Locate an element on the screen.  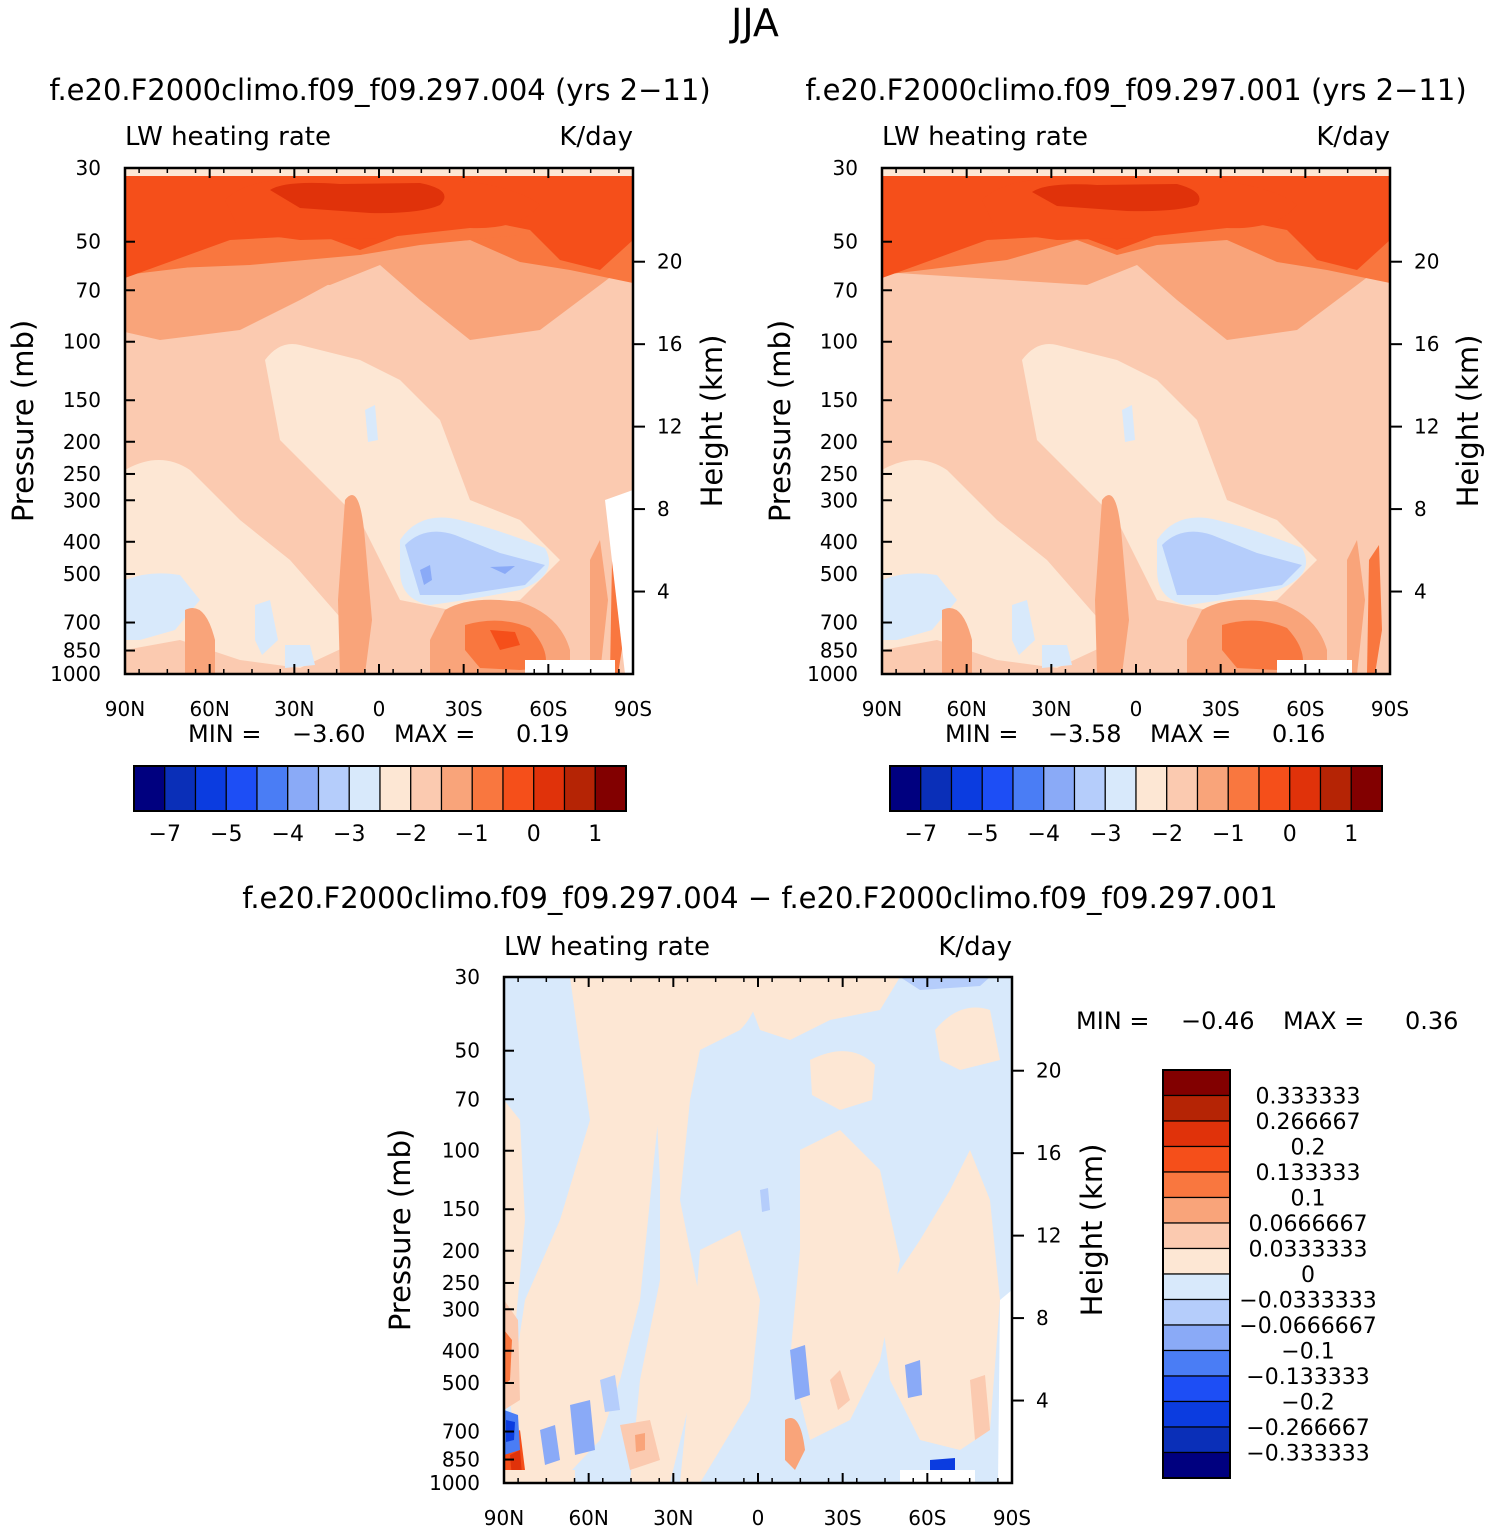
colorbar-label: 0.0666667 is located at coordinates (1308, 1224).